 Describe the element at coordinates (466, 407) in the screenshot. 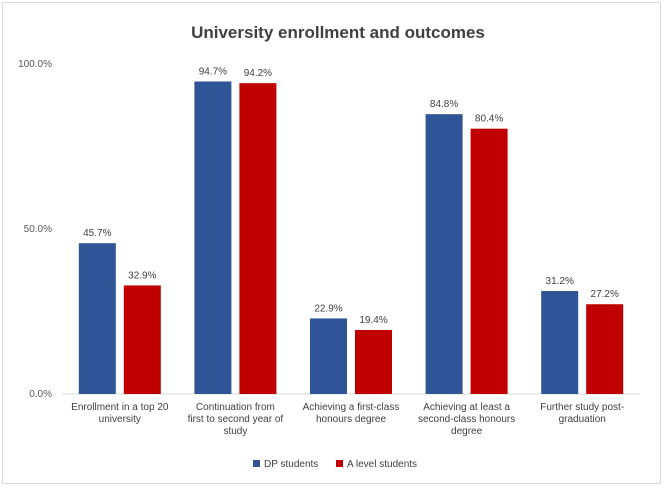

I see `category-label: Achieving at least a` at that location.